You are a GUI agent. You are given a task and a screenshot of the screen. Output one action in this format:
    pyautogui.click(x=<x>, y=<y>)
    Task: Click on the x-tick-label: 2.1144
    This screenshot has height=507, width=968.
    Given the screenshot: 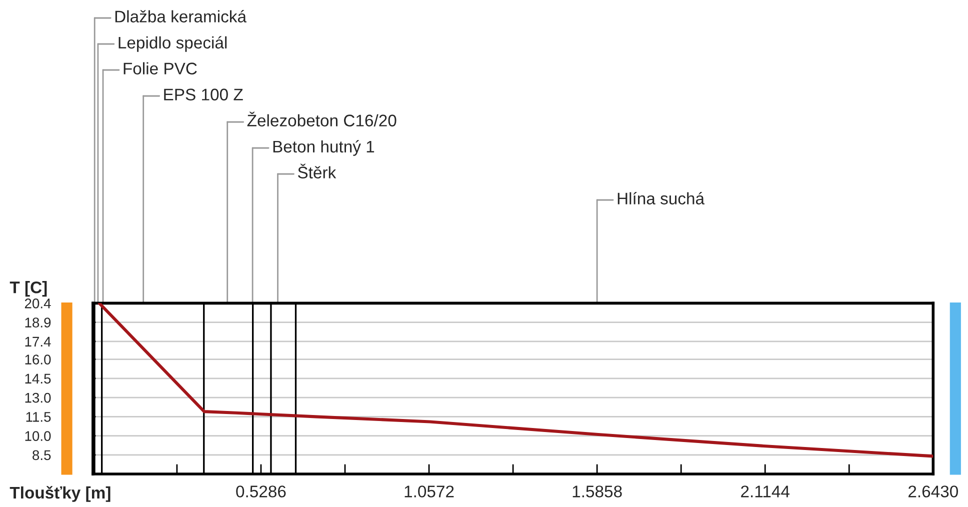 What is the action you would take?
    pyautogui.click(x=765, y=492)
    